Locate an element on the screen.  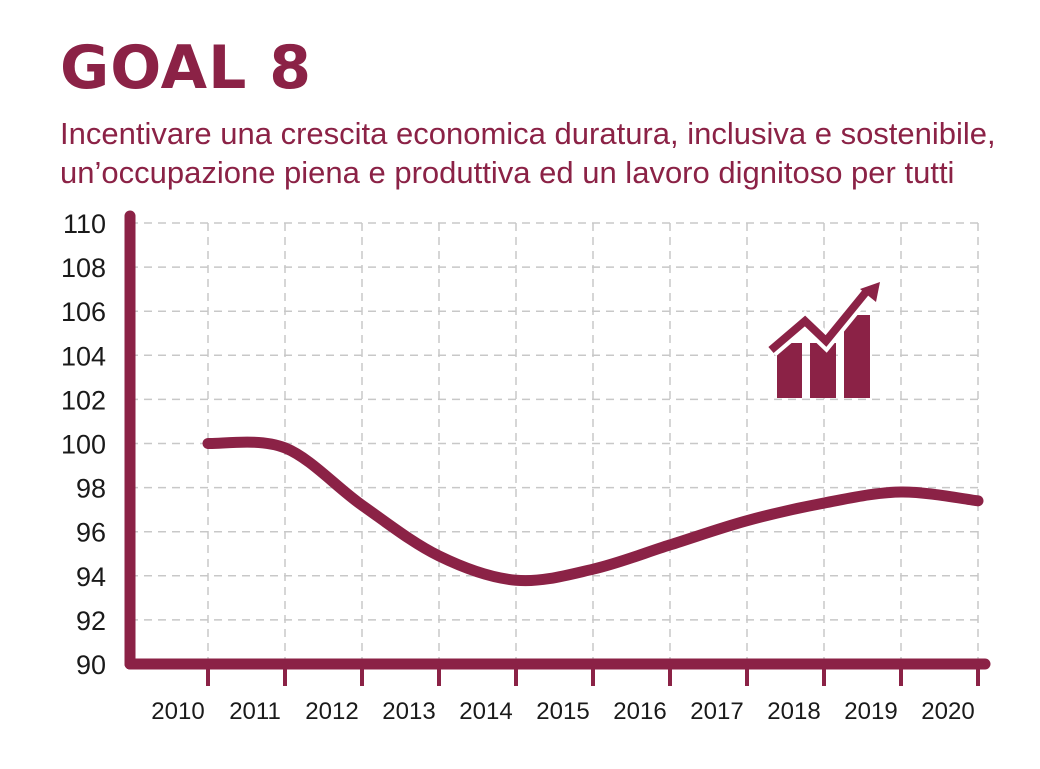
y-tick-label-110: 110 is located at coordinates (84, 224).